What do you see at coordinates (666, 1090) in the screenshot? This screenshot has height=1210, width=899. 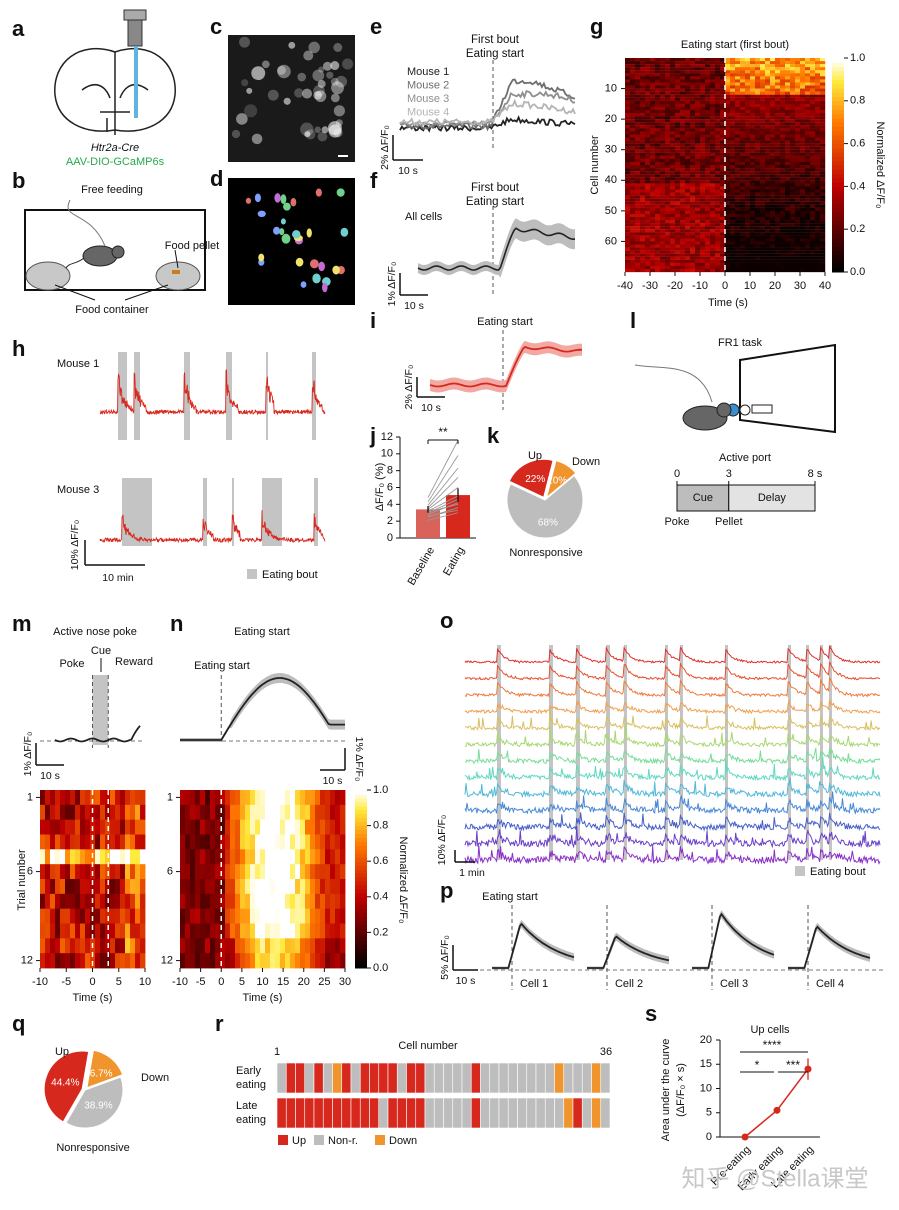 I see `label: Area under the curve` at bounding box center [666, 1090].